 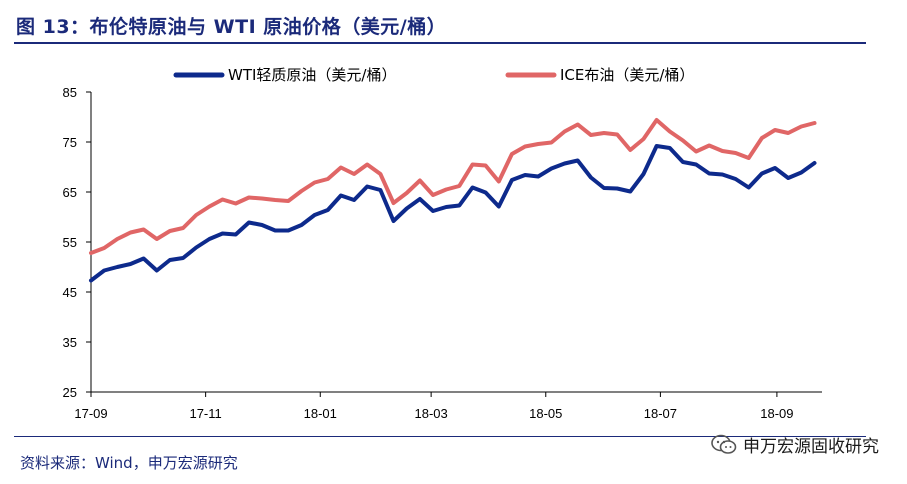 I want to click on y-tick-label: 35, so click(x=70, y=342).